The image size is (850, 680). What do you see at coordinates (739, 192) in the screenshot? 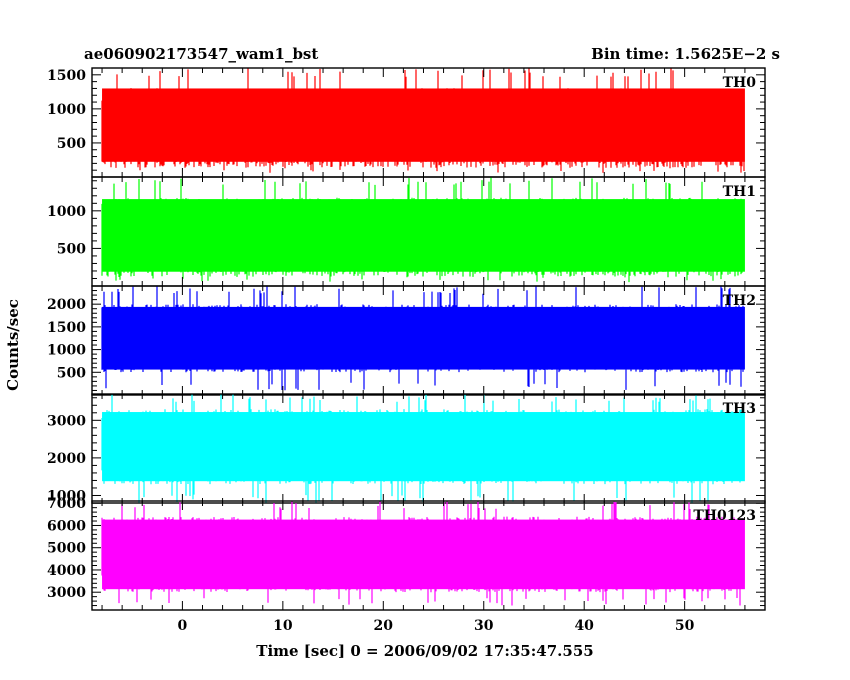
I see `series-name-th1: TH1` at bounding box center [739, 192].